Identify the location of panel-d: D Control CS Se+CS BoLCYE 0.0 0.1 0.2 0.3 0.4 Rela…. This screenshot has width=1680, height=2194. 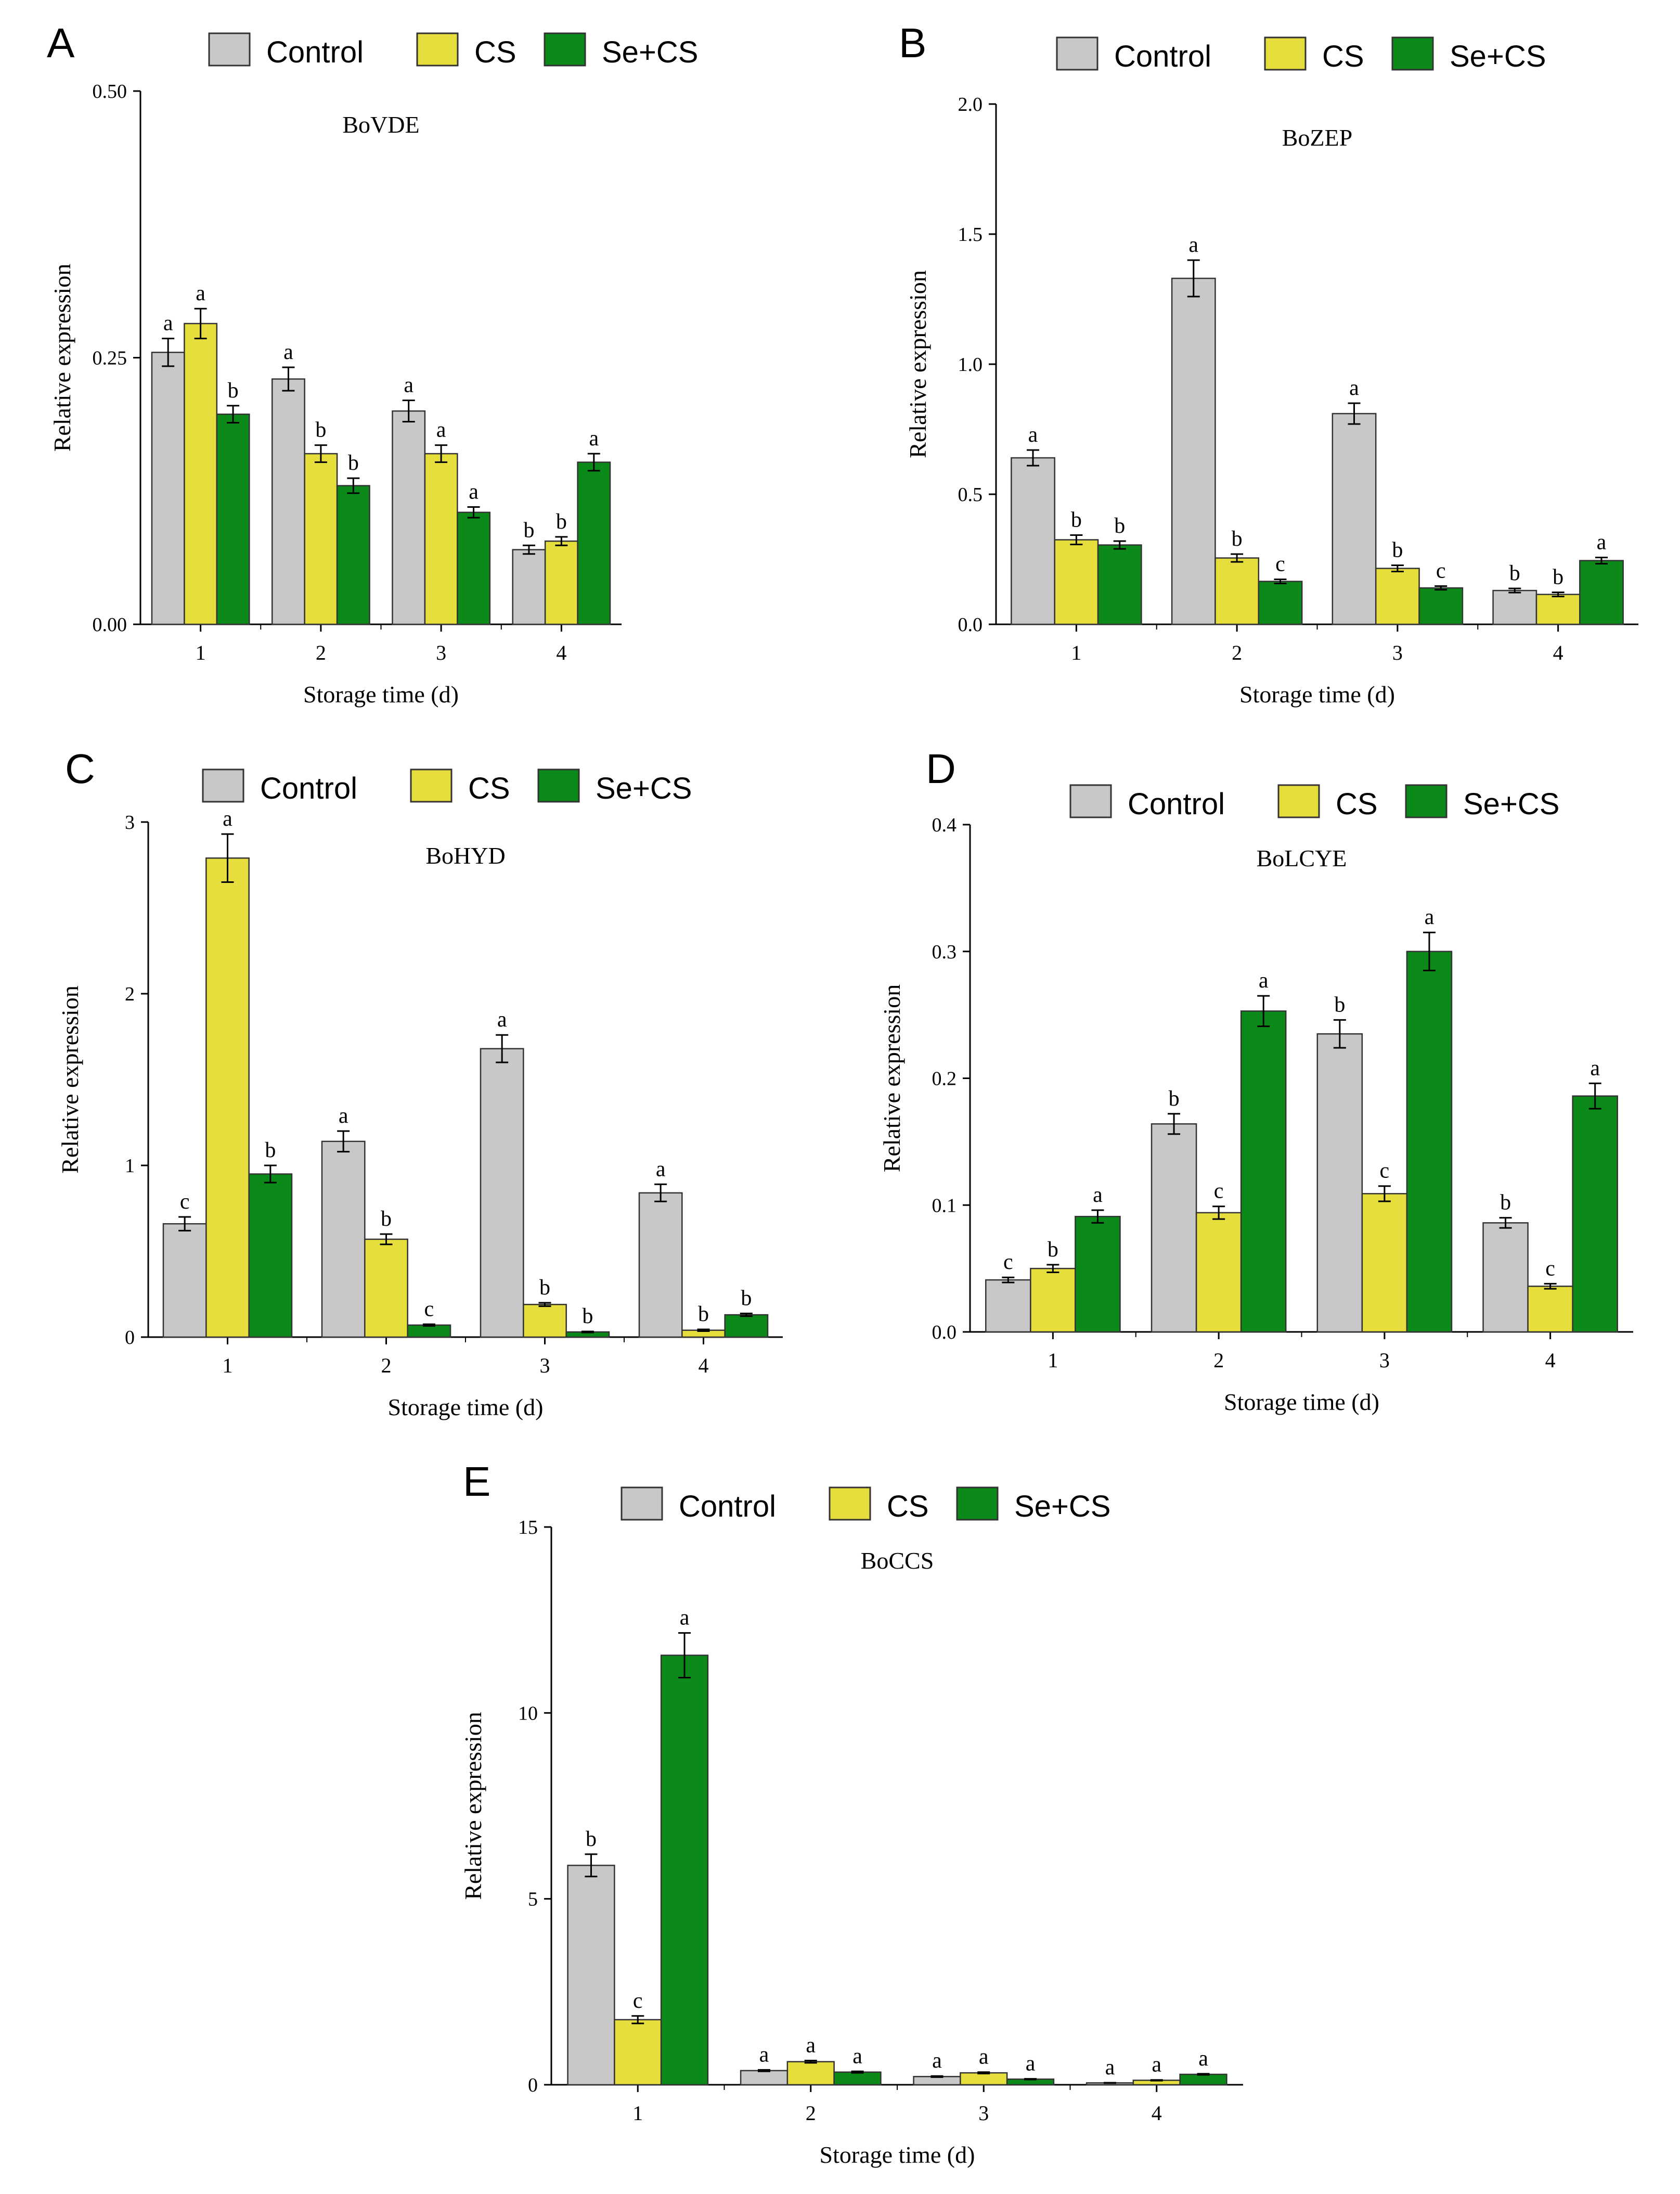
(1255, 1080).